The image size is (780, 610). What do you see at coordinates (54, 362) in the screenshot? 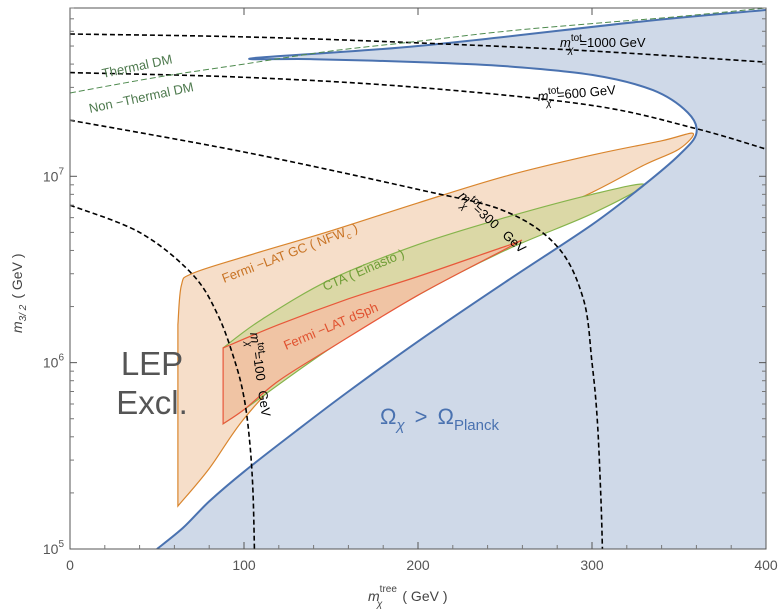
I see `y-tick-label: 10⁶` at bounding box center [54, 362].